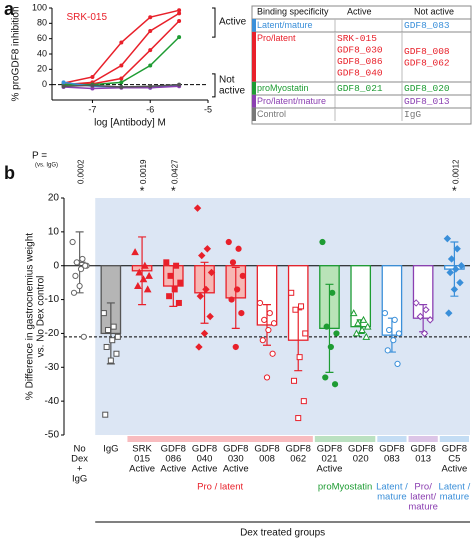 This screenshot has width=474, height=543. Describe the element at coordinates (220, 439) in the screenshot. I see `group-band` at that location.